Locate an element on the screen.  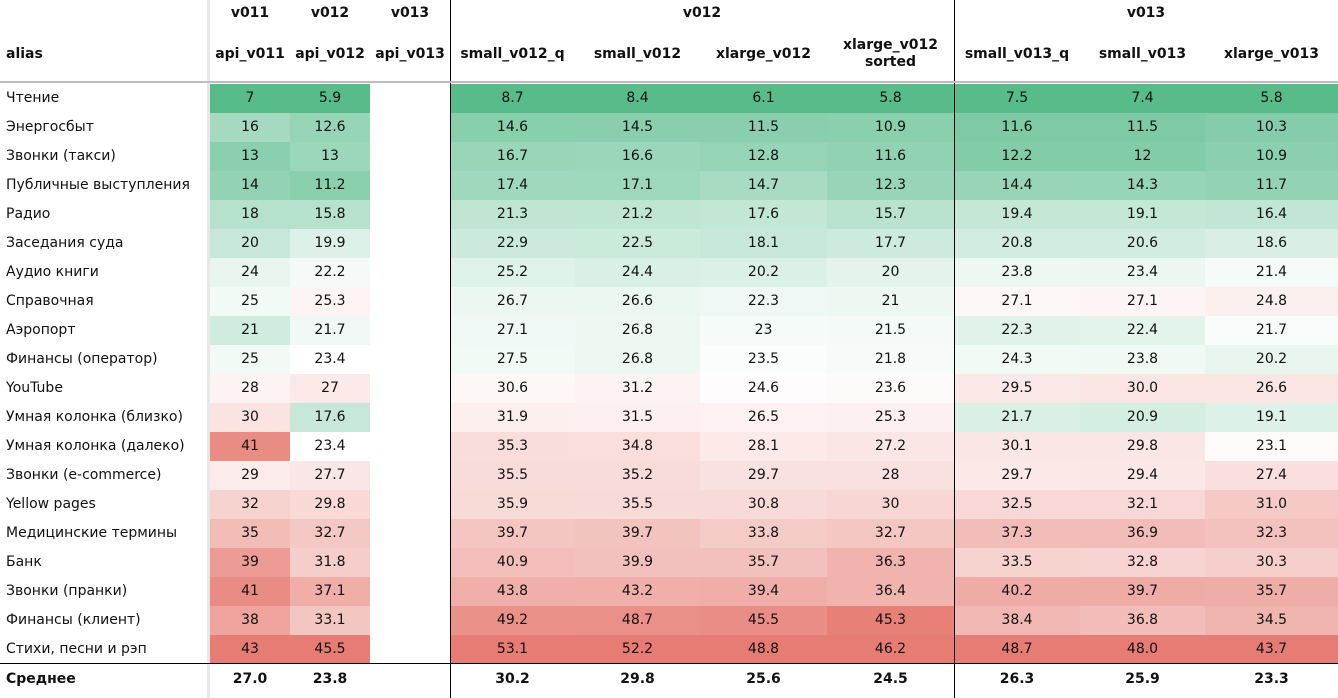
footer-cell: 26.3 is located at coordinates (1017, 678).